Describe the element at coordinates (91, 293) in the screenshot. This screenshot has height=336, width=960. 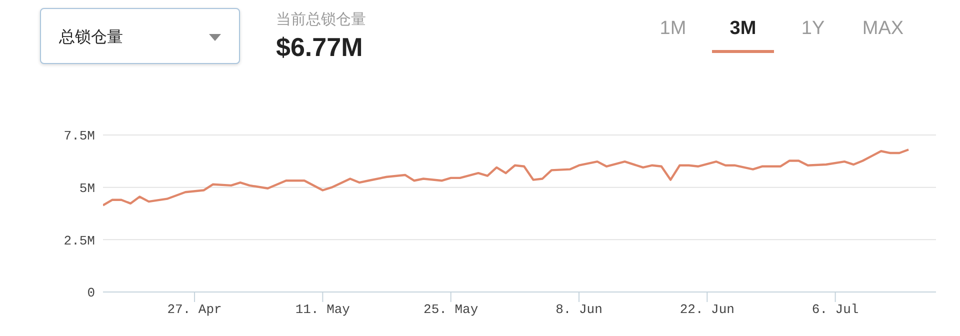
I see `y-tick-label: 0` at that location.